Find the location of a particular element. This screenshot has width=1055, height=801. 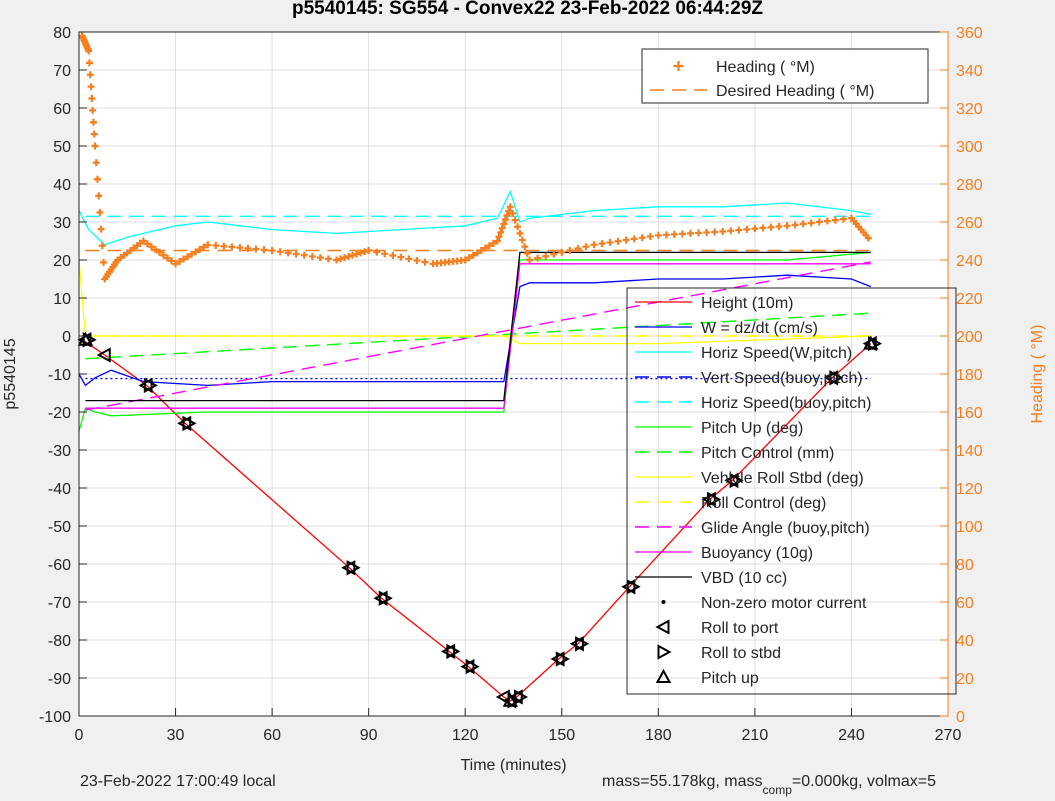

legend-main-label: Roll to stbd is located at coordinates (741, 653).